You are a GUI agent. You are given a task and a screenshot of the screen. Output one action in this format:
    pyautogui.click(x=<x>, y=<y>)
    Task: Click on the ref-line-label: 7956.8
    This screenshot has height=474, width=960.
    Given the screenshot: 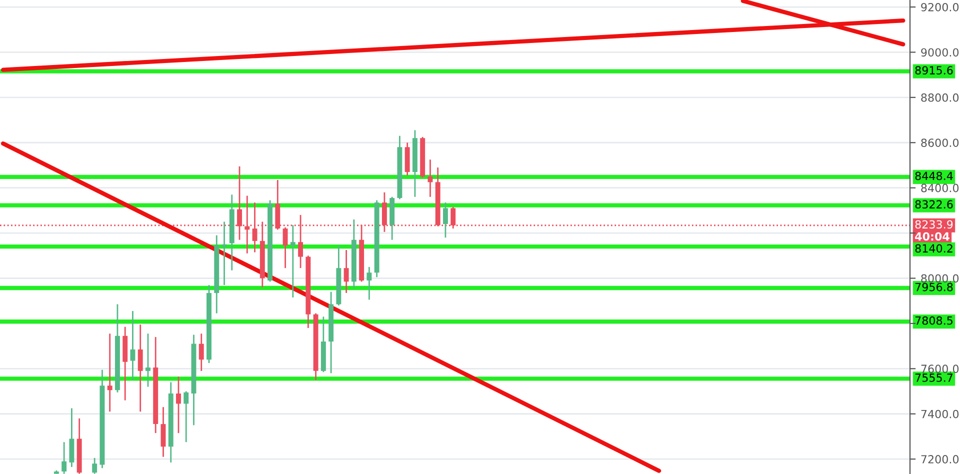 What is the action you would take?
    pyautogui.click(x=934, y=287)
    